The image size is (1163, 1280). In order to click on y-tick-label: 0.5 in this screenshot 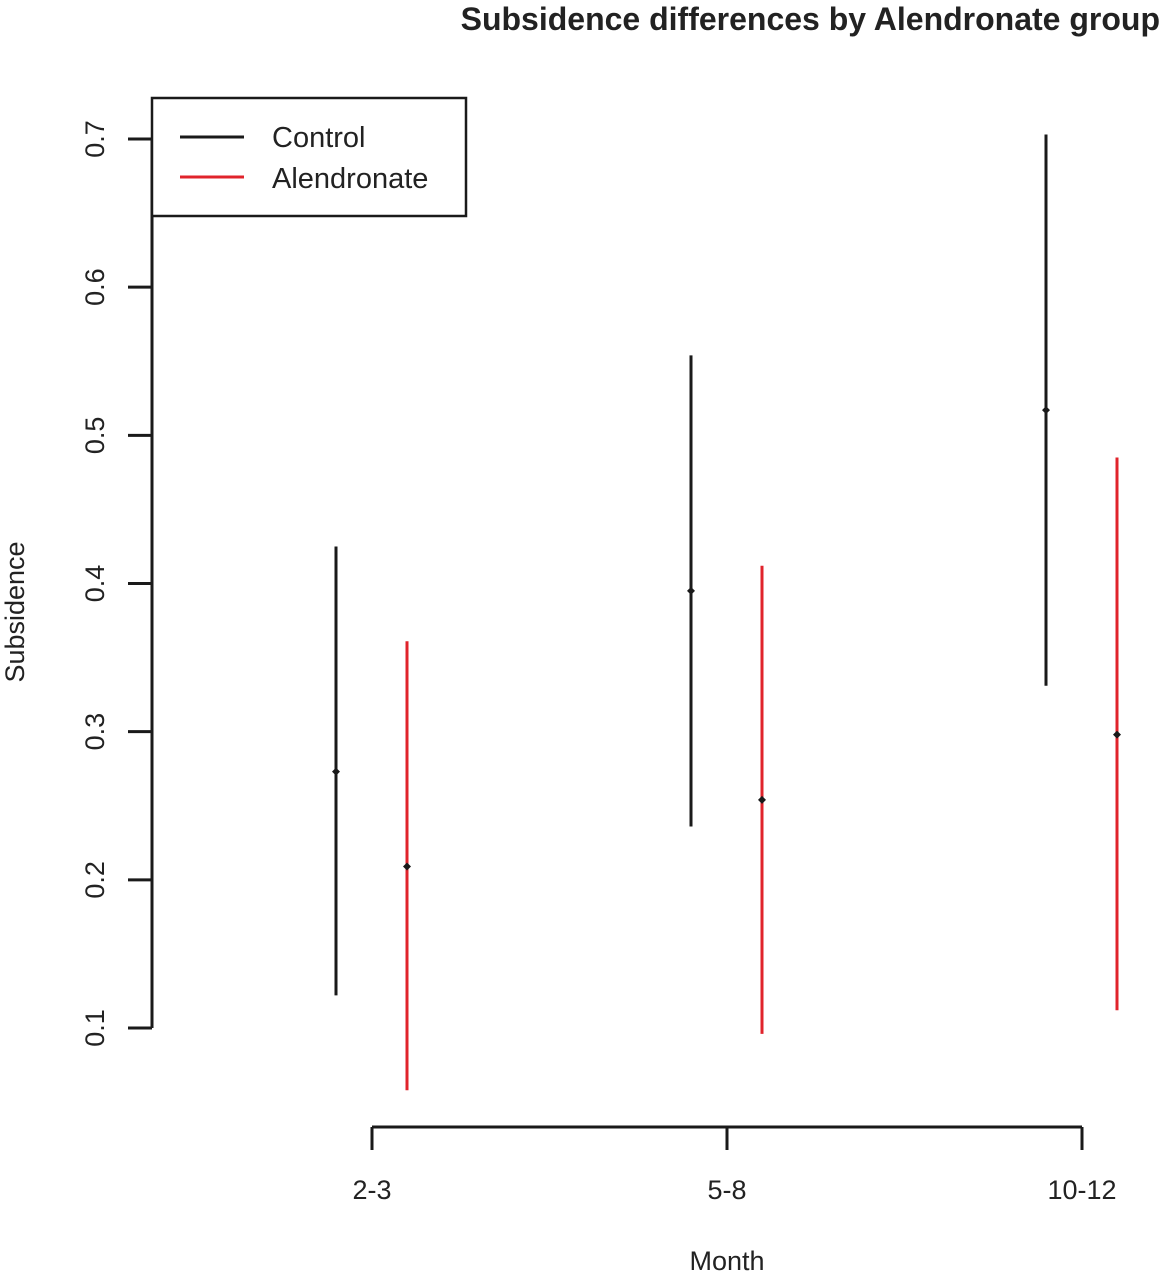, I will do `click(95, 436)`.